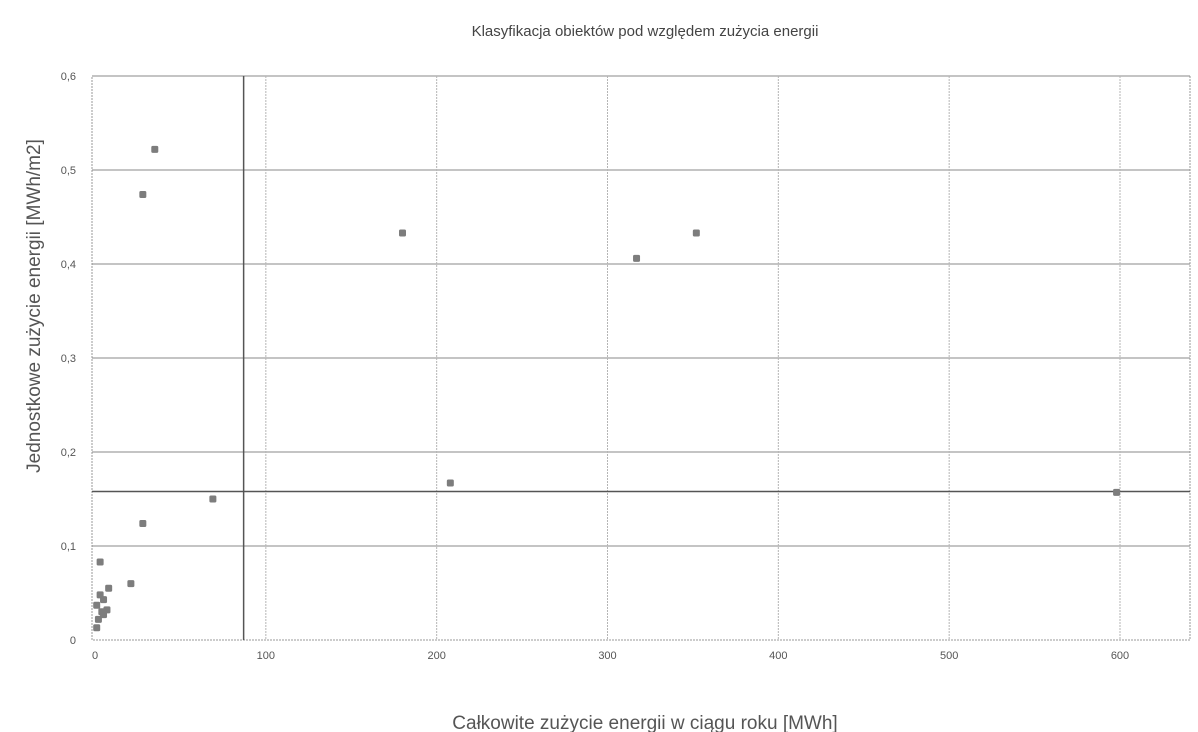 The image size is (1198, 732). I want to click on x-tick-label: 0, so click(95, 656).